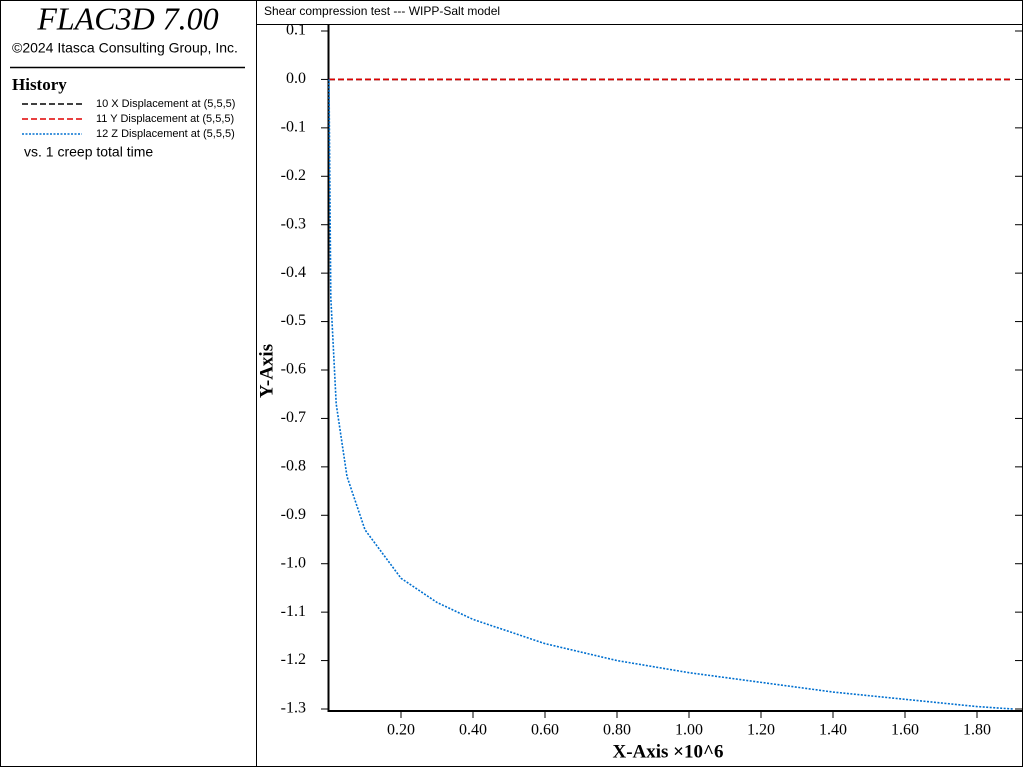  Describe the element at coordinates (88, 152) in the screenshot. I see `x-note: vs. 1 creep total time` at that location.